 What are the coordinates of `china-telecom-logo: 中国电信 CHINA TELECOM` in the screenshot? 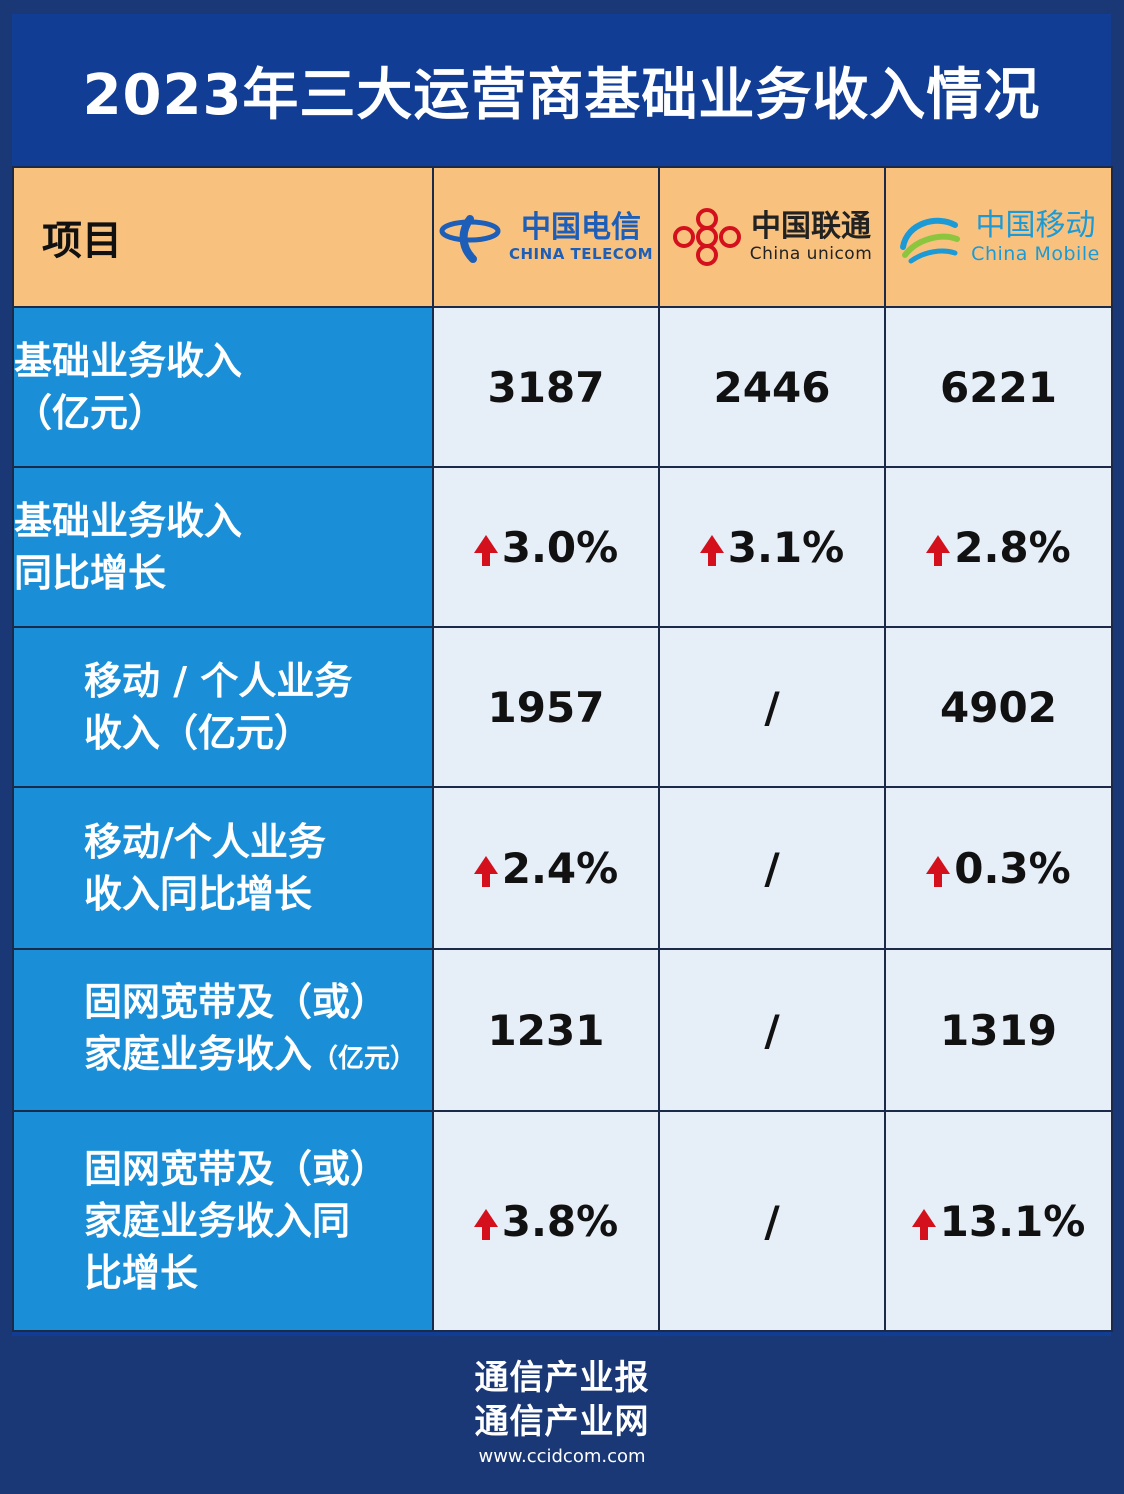 It's located at (546, 237).